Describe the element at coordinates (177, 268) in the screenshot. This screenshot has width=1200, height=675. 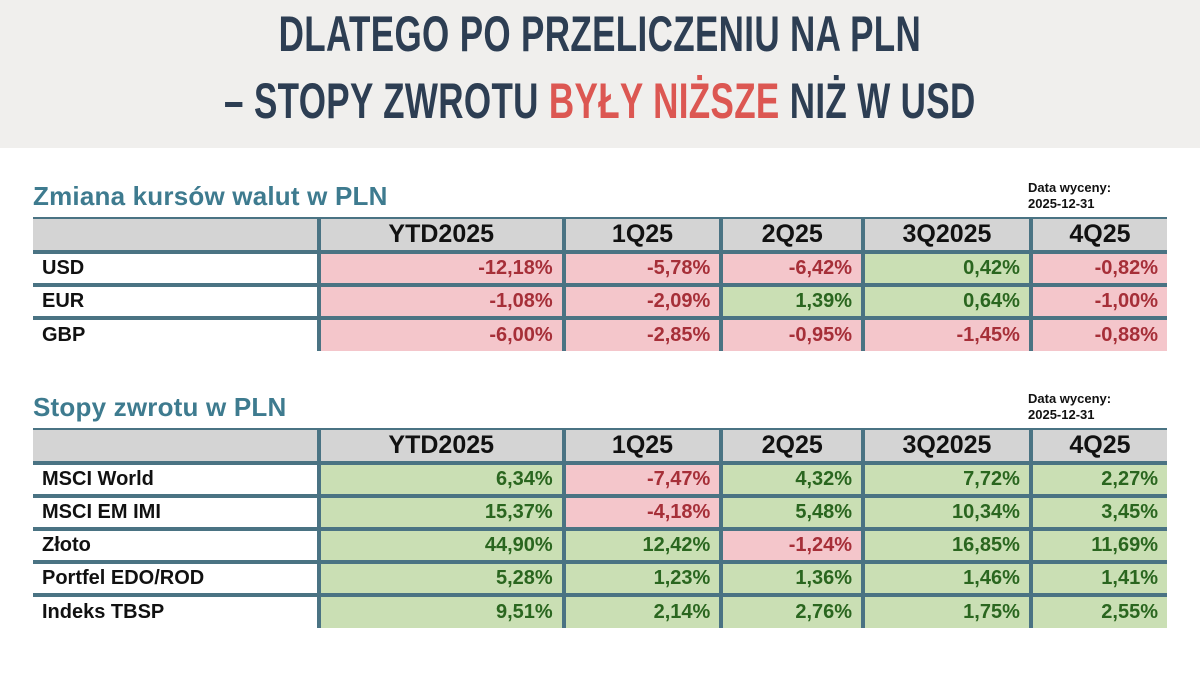
I see `row-label: USD` at that location.